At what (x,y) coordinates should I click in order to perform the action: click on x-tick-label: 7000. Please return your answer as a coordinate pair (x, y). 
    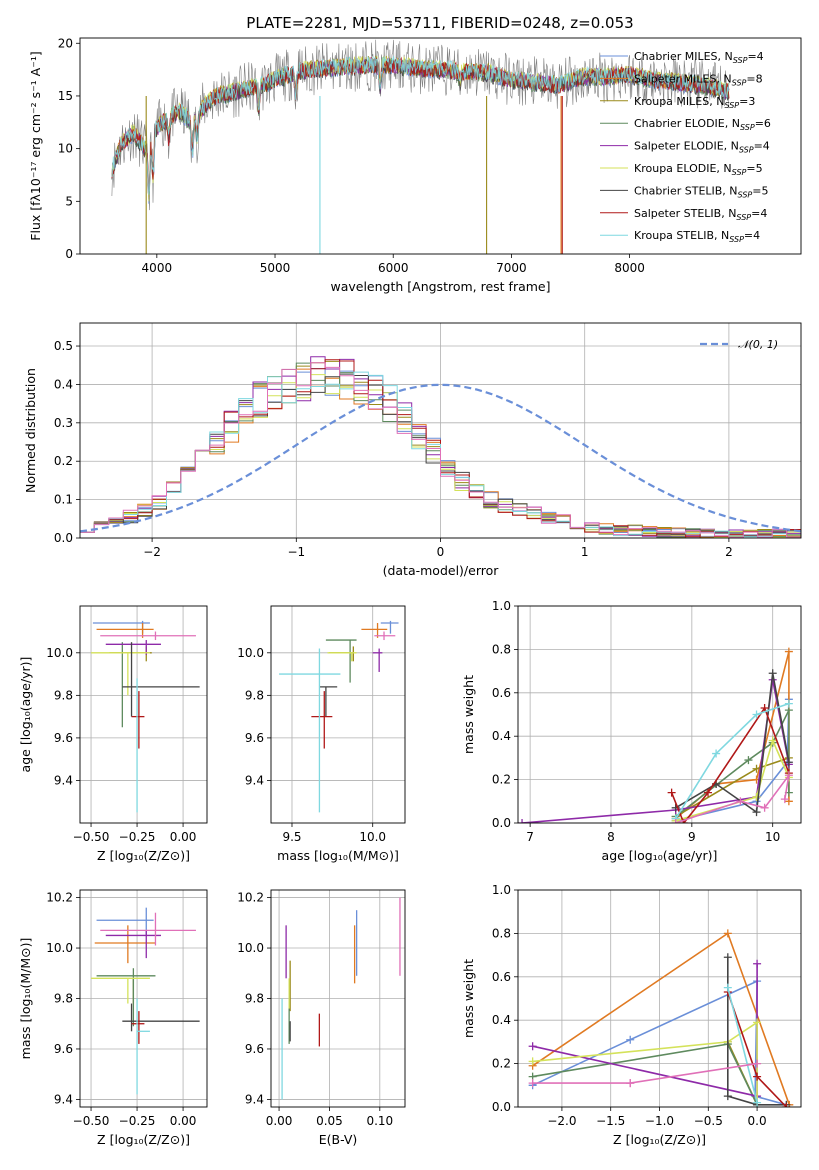
    Looking at the image, I should click on (511, 268).